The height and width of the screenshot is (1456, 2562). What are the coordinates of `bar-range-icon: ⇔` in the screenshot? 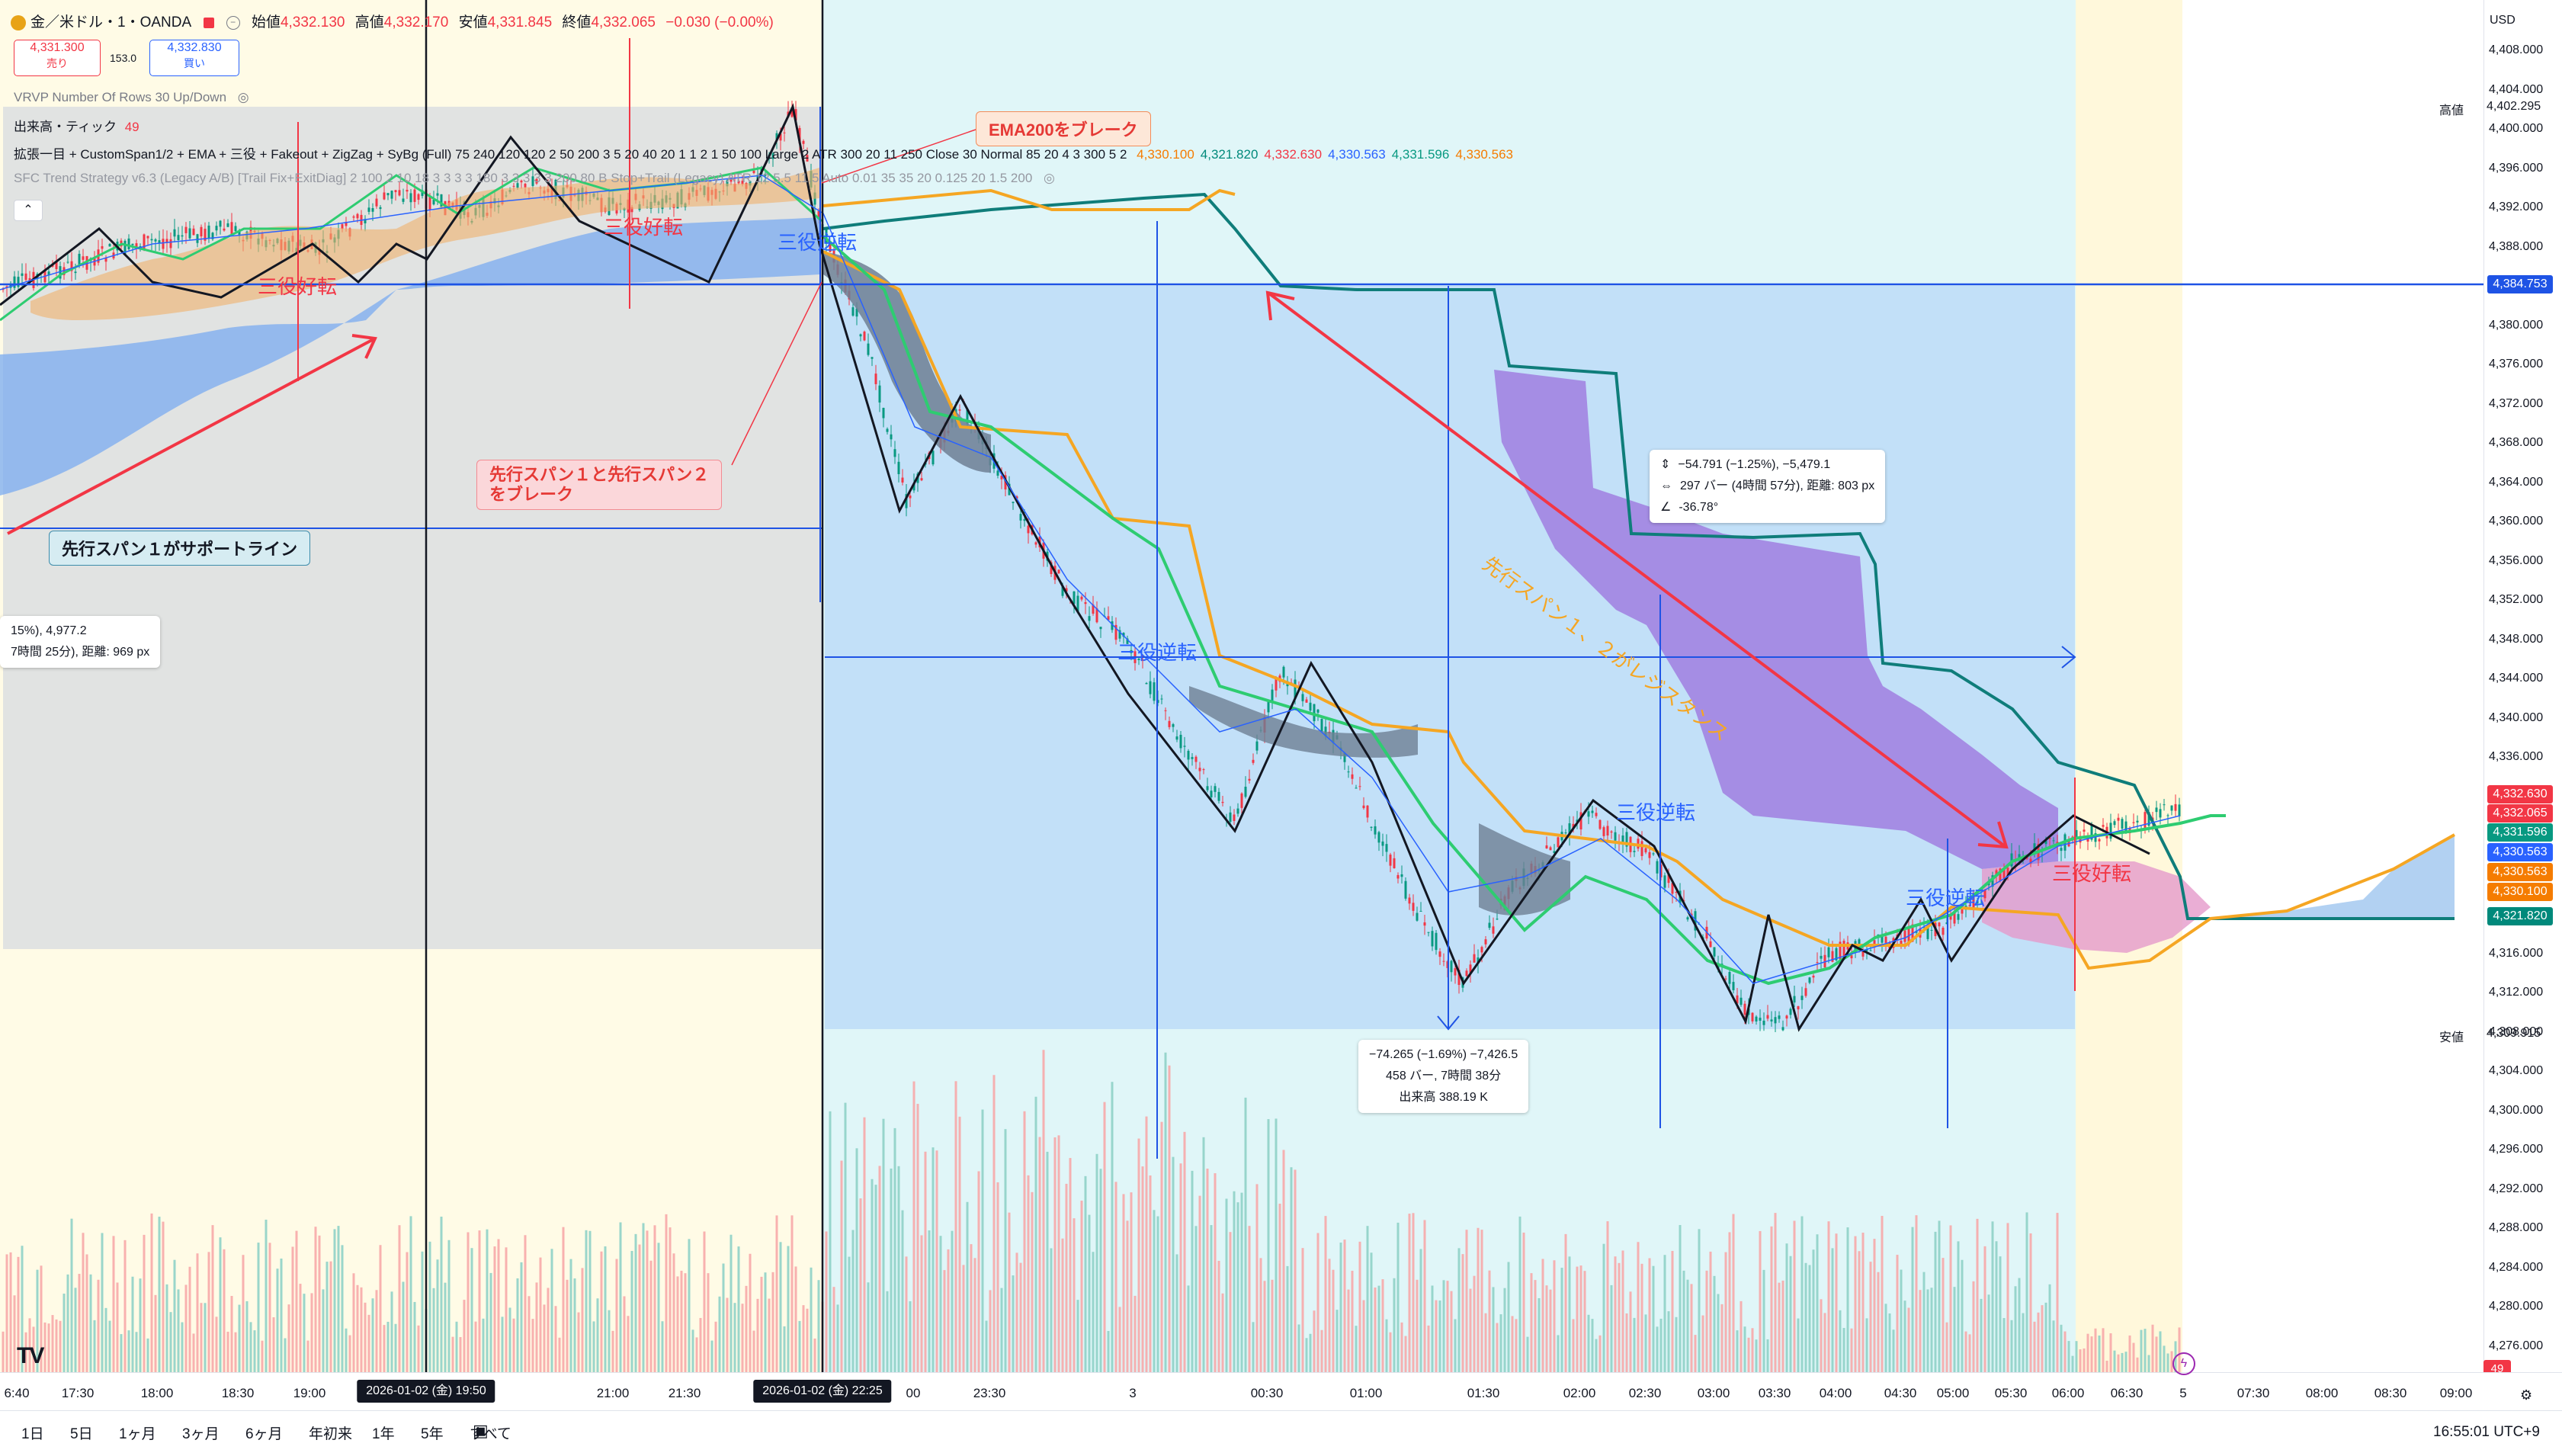 It's located at (1666, 485).